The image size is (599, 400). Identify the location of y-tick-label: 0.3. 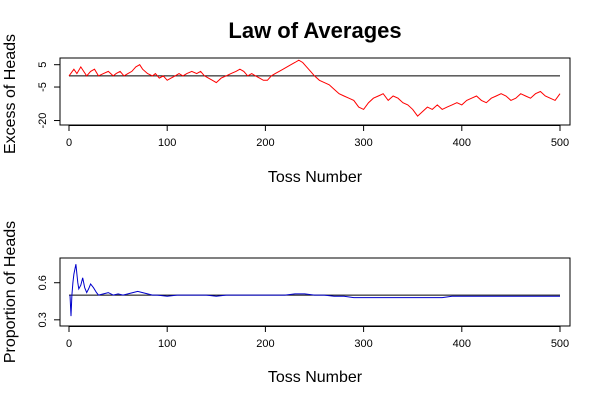
(43, 319).